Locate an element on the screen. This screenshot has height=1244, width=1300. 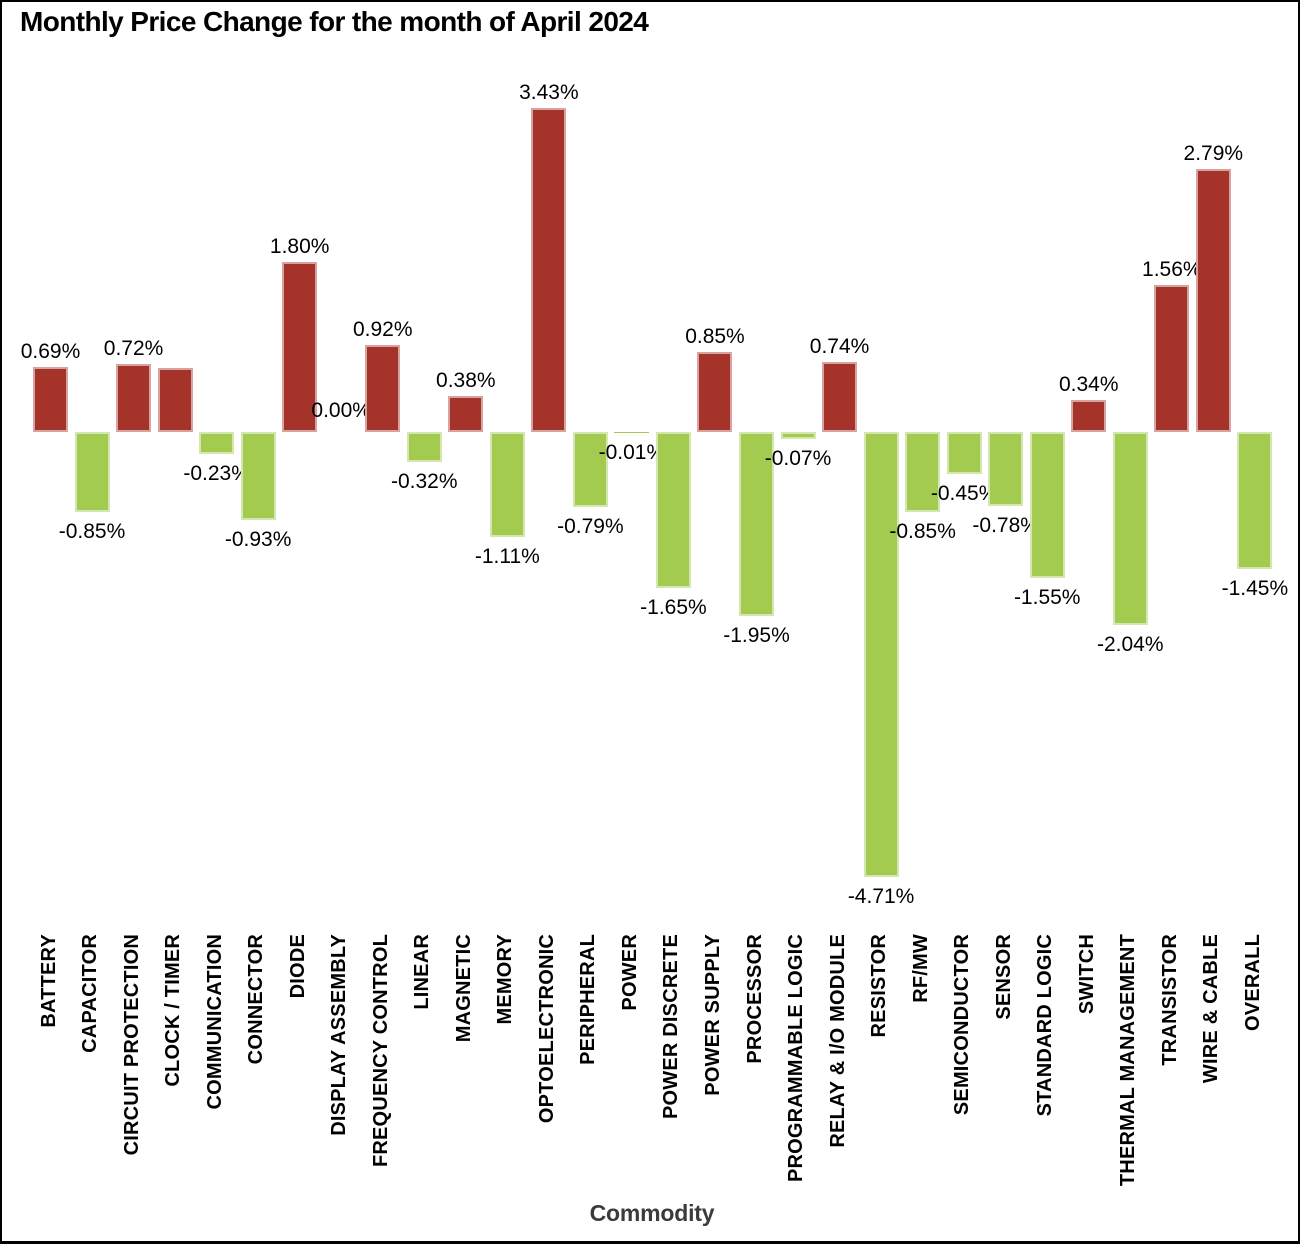
value-label-switch: 0.34% is located at coordinates (1088, 384).